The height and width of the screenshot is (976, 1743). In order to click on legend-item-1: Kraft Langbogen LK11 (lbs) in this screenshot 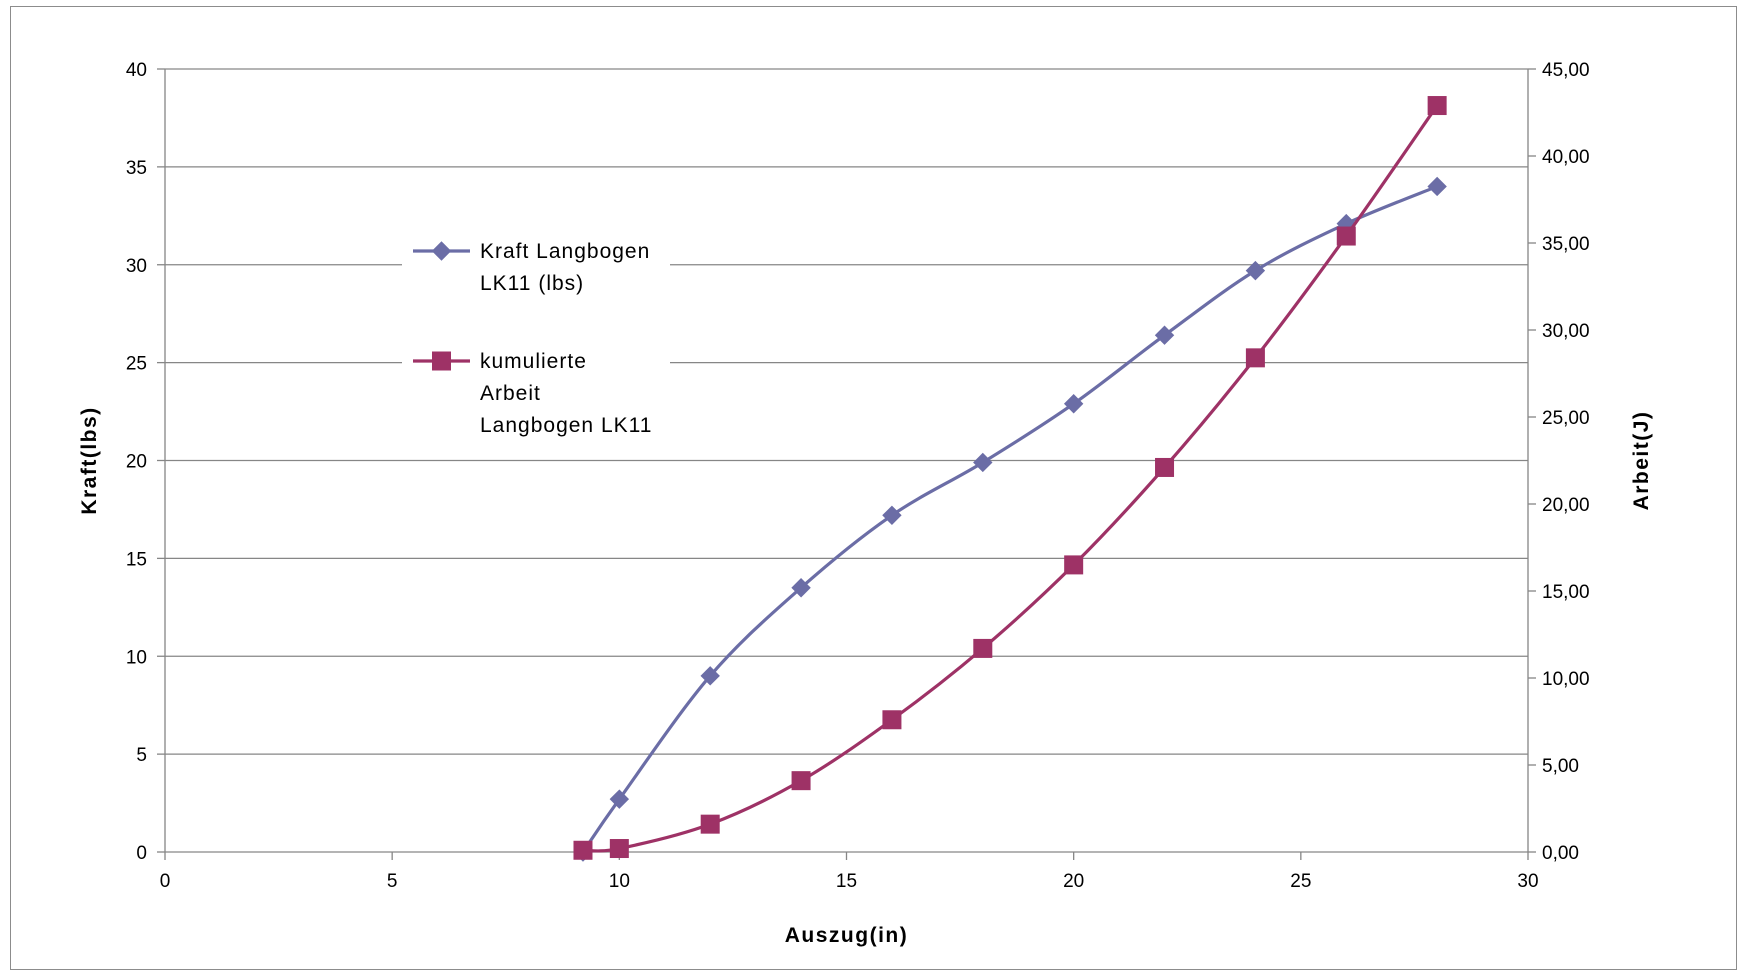, I will do `click(531, 267)`.